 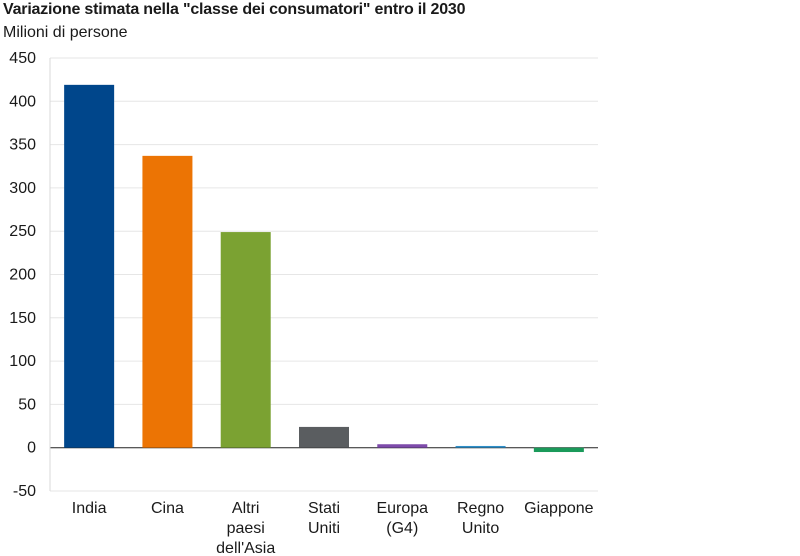 I want to click on x-tick-label: Stati, so click(x=324, y=508).